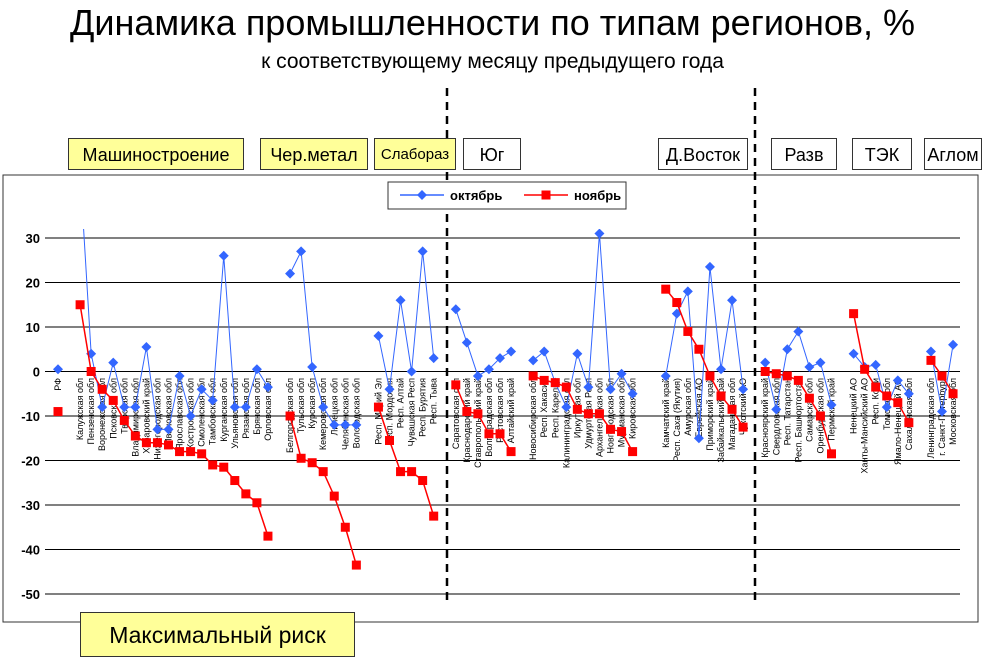 The image size is (985, 659). What do you see at coordinates (157, 419) in the screenshot?
I see `x-tick-label: Нижегородская обл` at bounding box center [157, 419].